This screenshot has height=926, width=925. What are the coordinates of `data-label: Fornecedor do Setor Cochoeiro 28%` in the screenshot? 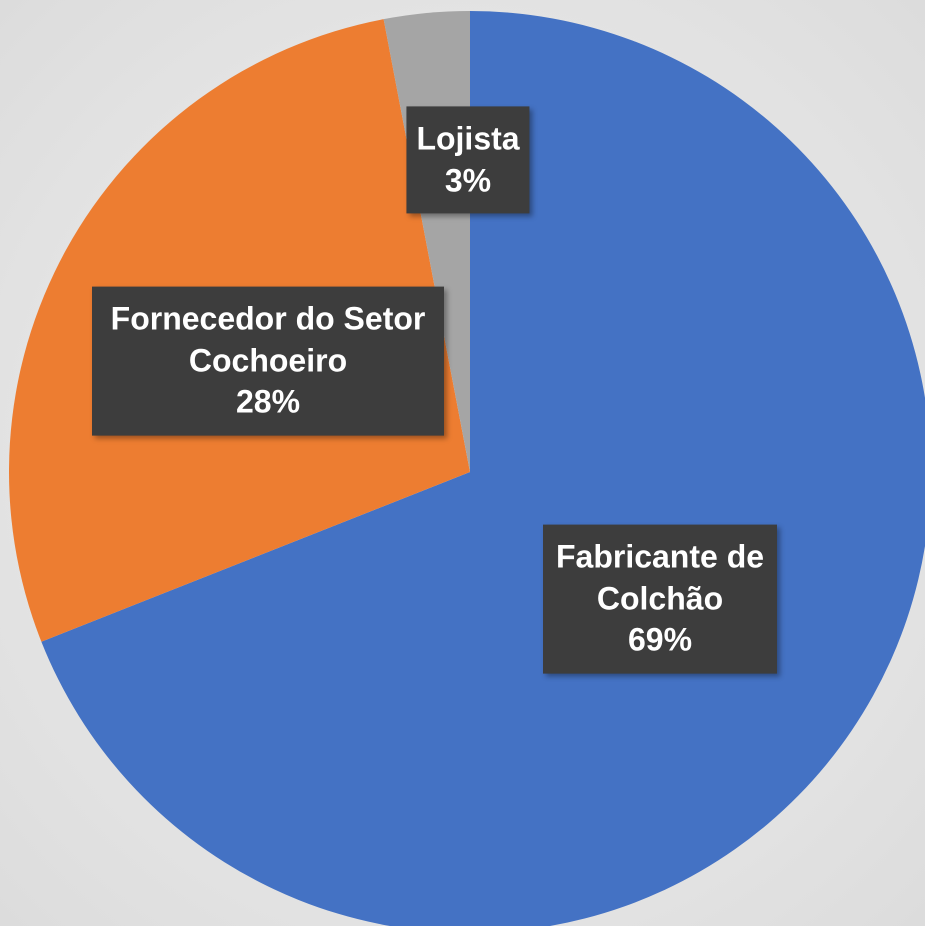 It's located at (268, 361).